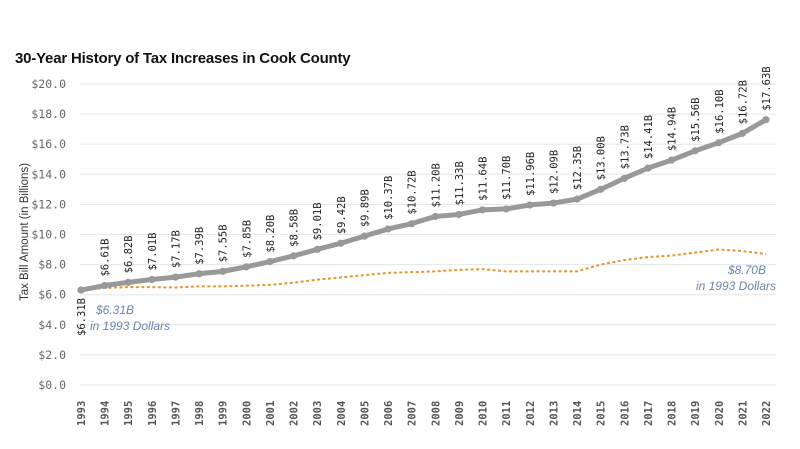  What do you see at coordinates (224, 413) in the screenshot?
I see `x-tick-label: 1999` at bounding box center [224, 413].